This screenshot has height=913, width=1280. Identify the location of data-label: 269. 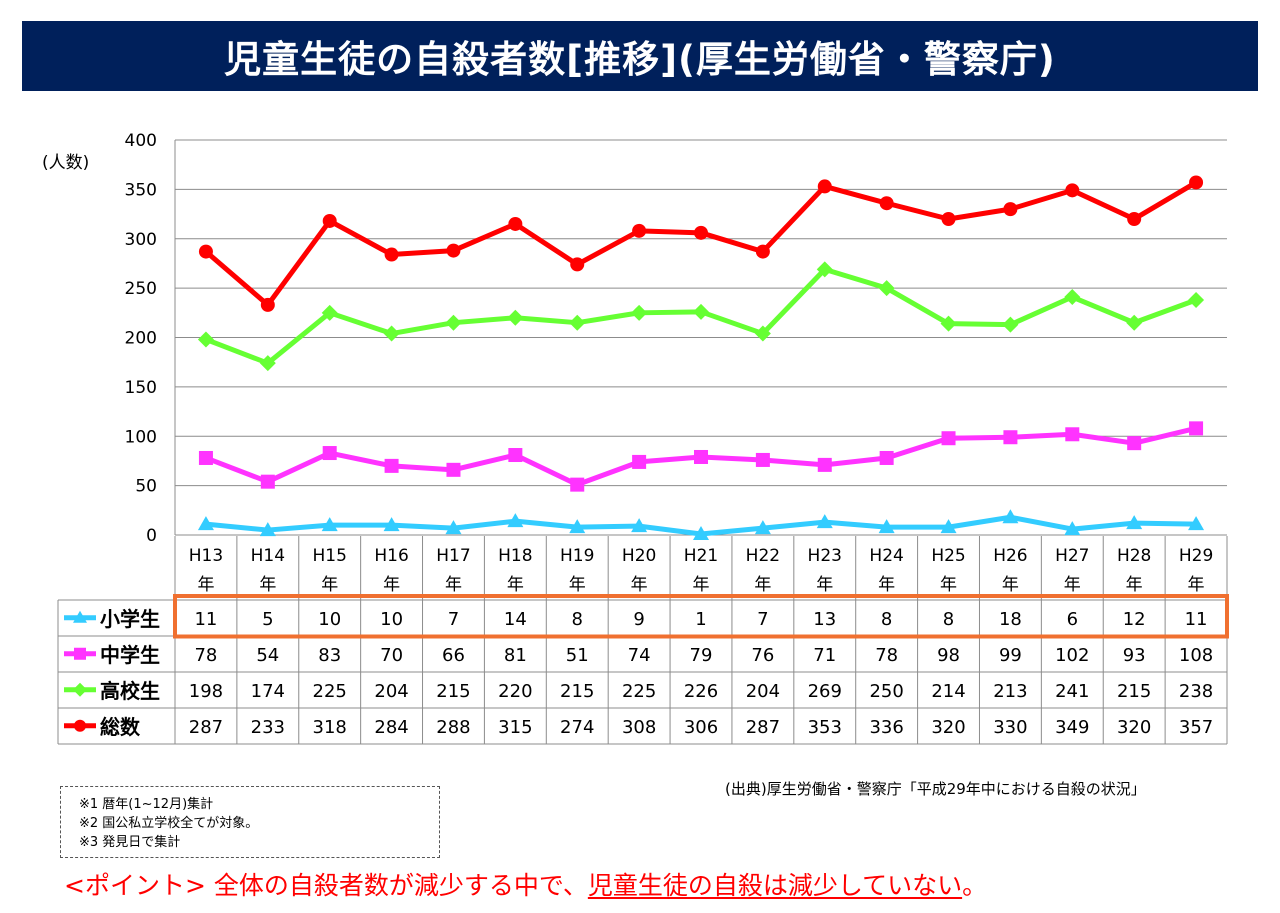
(825, 691).